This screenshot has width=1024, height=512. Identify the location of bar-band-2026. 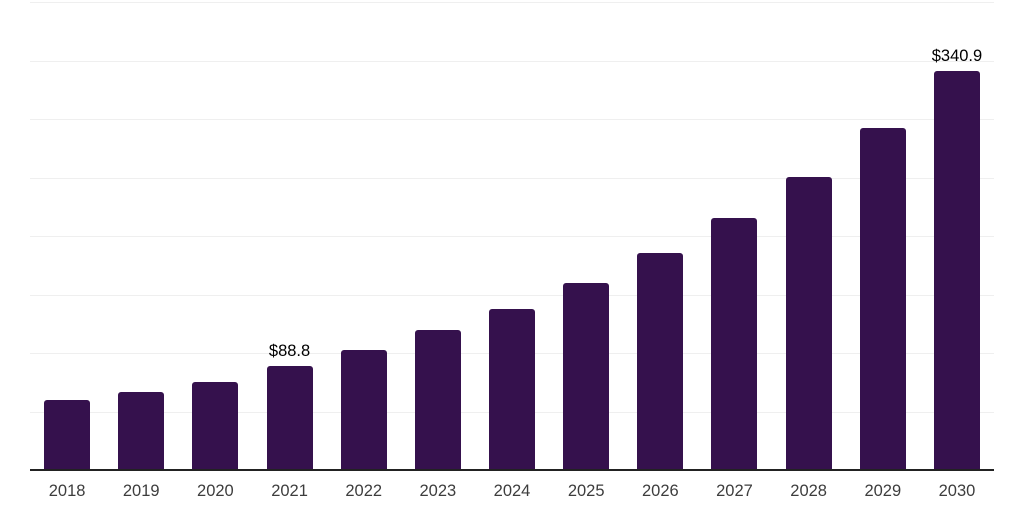
(660, 236).